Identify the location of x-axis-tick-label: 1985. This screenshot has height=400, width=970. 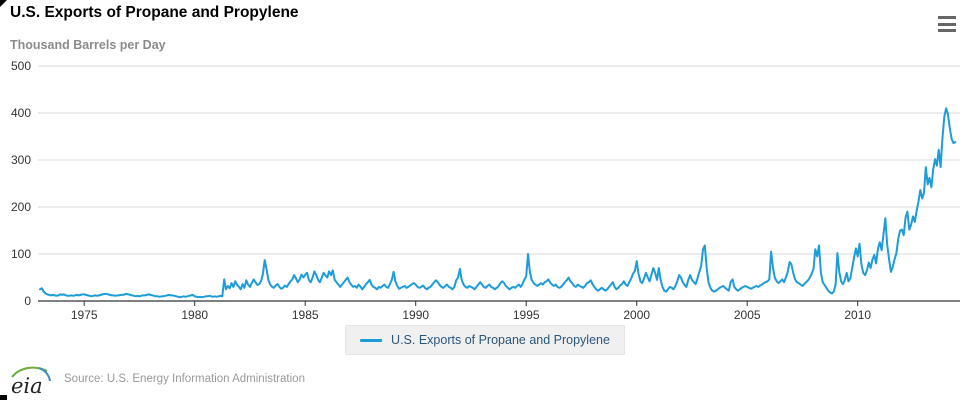
(305, 315).